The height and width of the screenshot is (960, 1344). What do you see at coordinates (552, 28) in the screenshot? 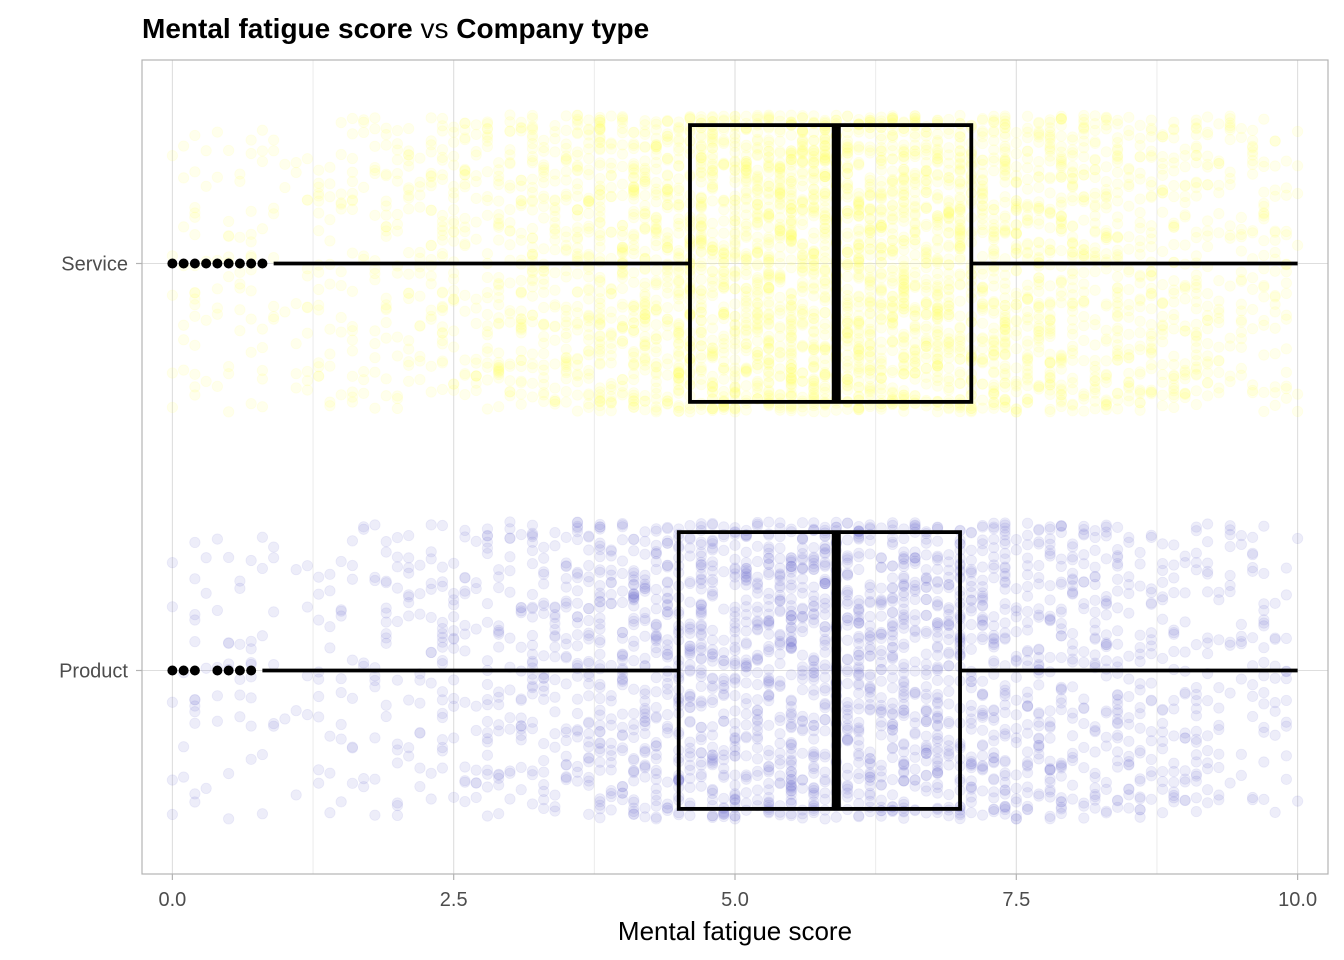
I see `chart-title-part-3: Company type` at bounding box center [552, 28].